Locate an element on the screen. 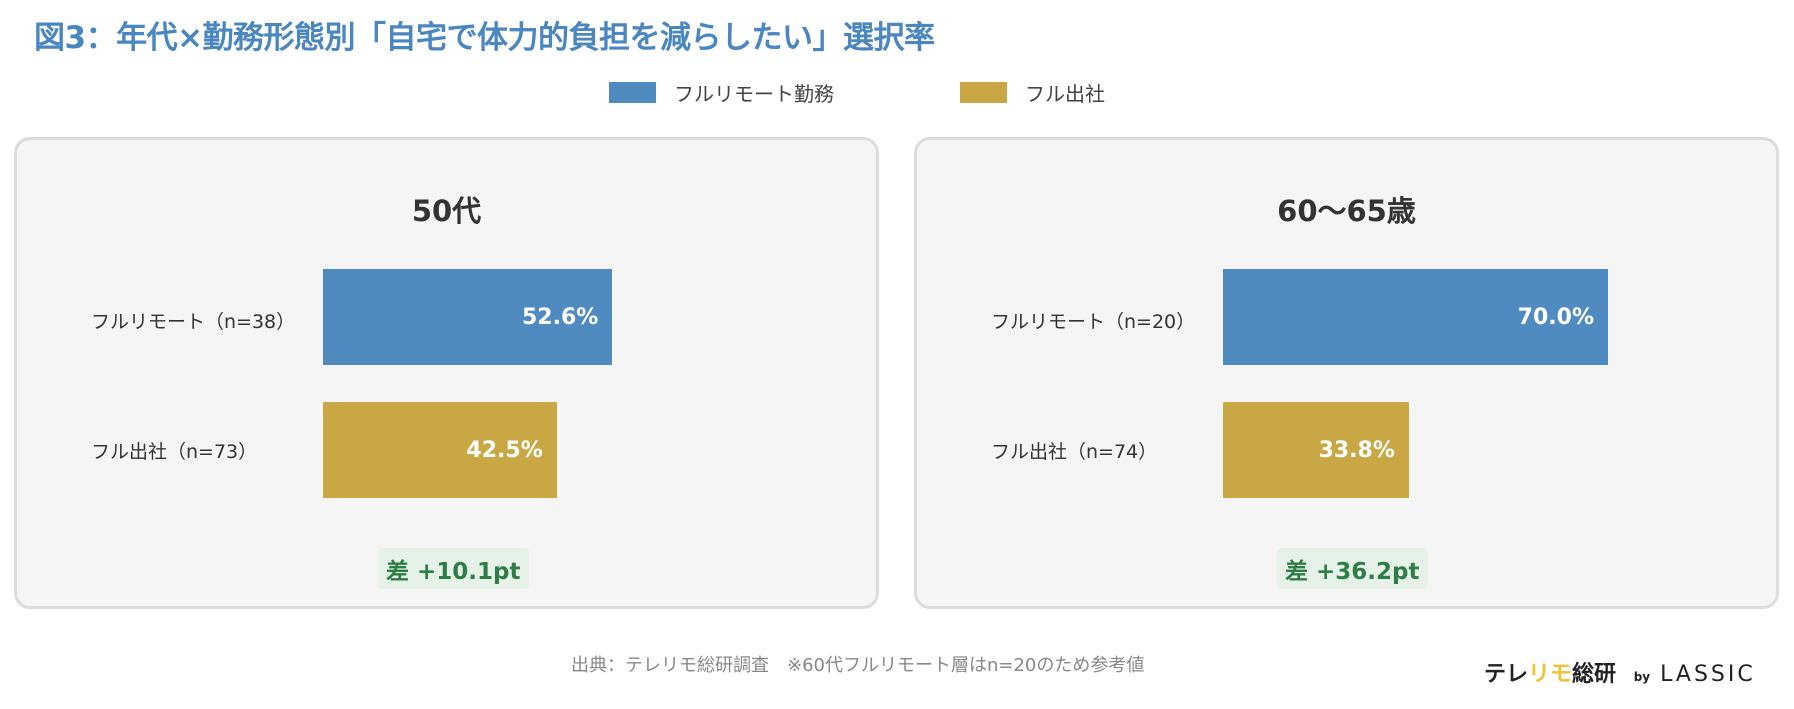 This screenshot has height=709, width=1794. bar-value-label: 42.5% is located at coordinates (504, 450).